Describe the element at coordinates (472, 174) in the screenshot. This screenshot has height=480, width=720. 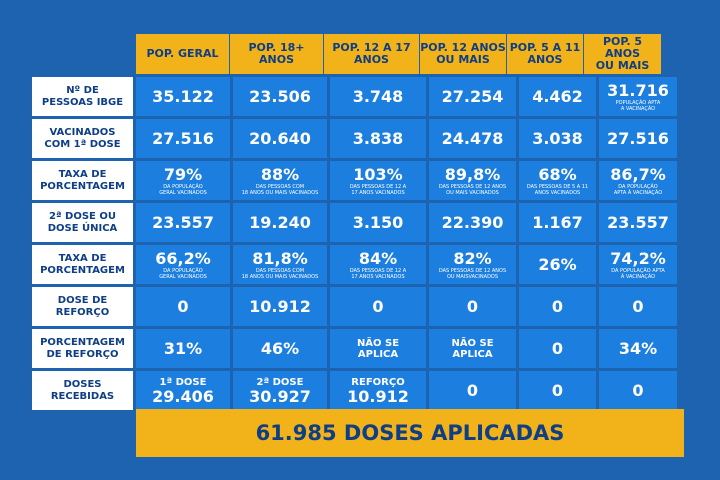
I see `cell-value: 89,8%` at that location.